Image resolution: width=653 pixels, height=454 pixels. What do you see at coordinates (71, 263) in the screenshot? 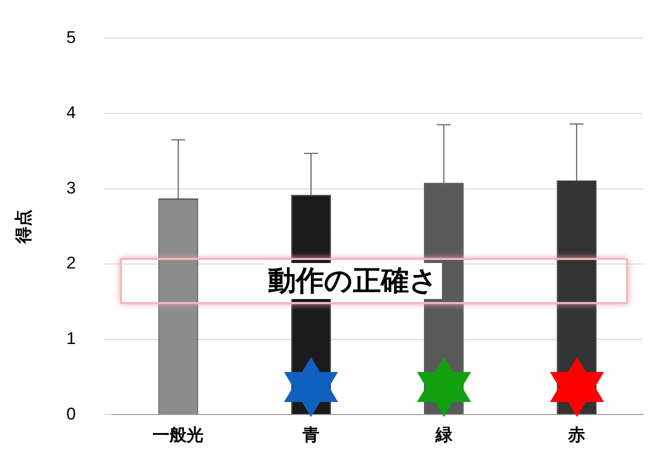
I see `y-tick-label: 2` at bounding box center [71, 263].